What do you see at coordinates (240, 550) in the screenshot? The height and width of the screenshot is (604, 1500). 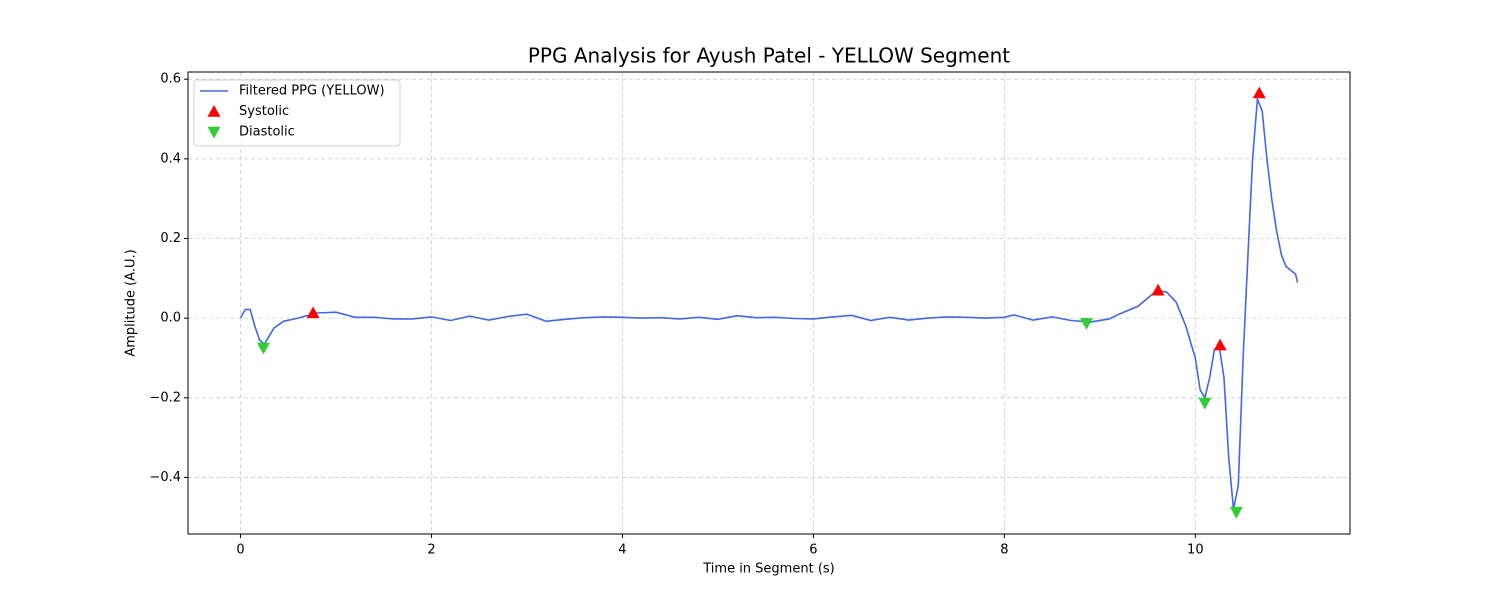 I see `x-tick-label: 0` at bounding box center [240, 550].